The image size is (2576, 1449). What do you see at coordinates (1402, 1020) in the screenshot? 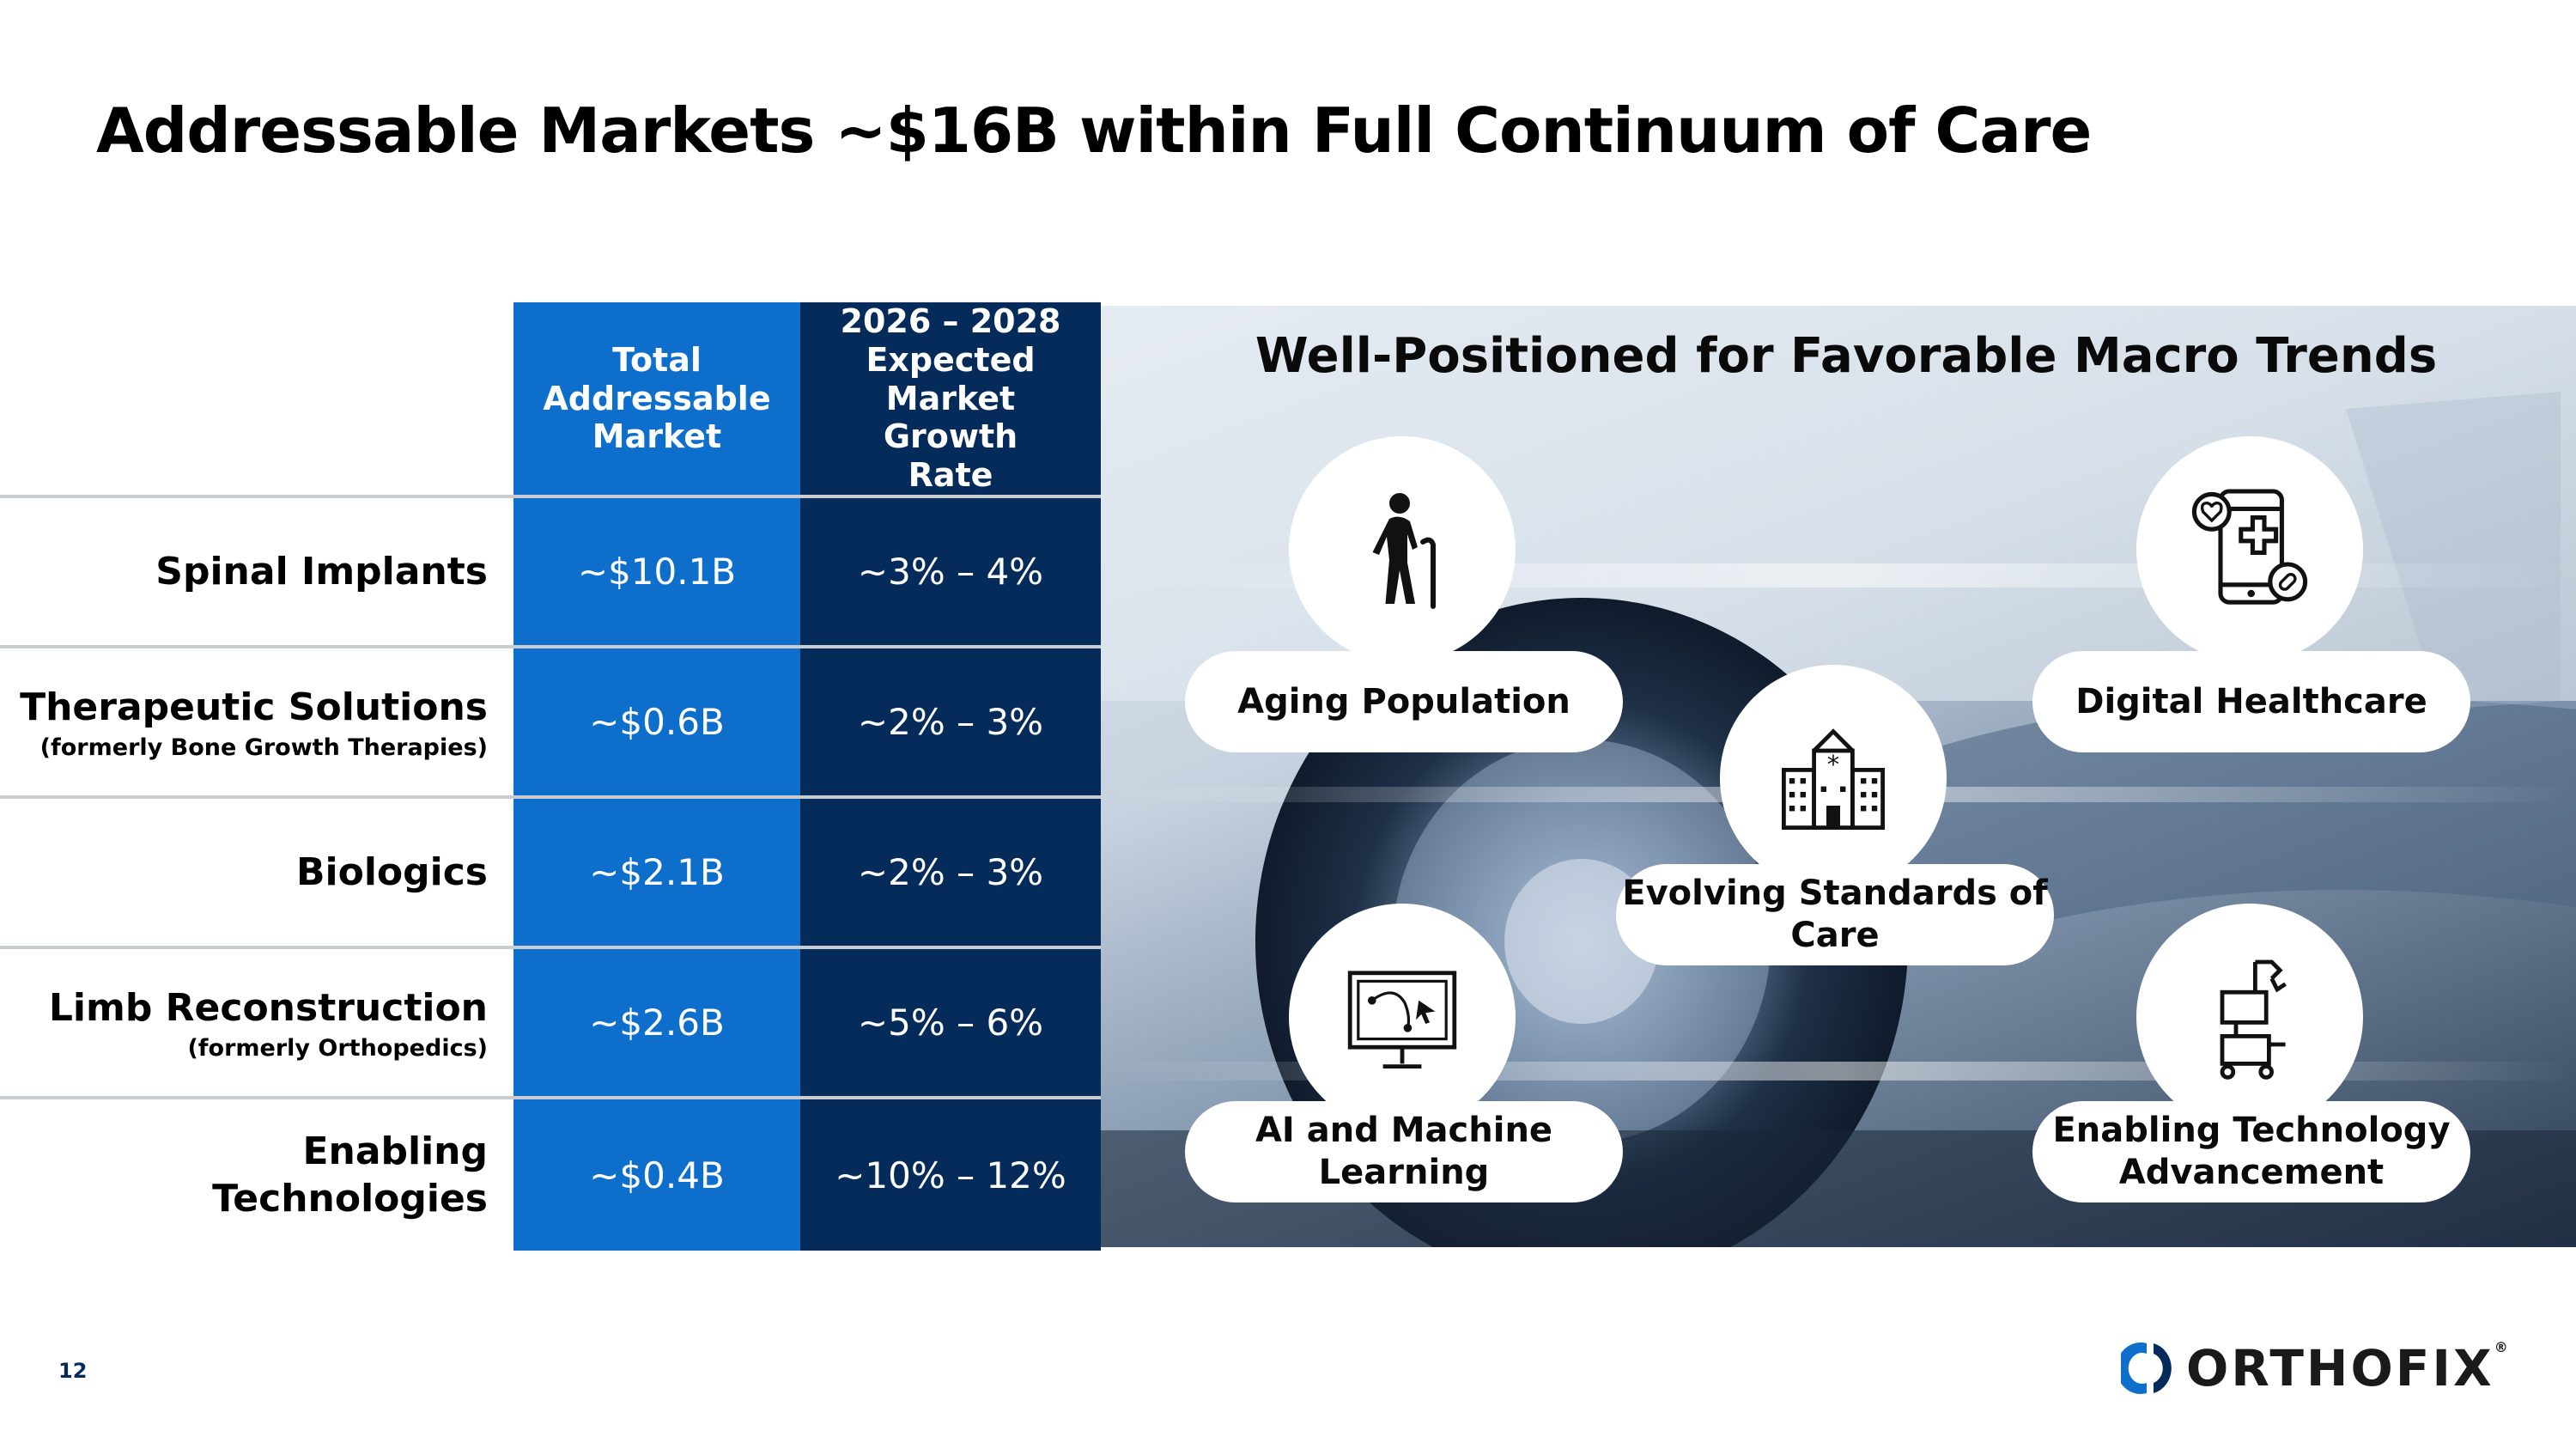
I see `monitor-ai-cursor-icon` at bounding box center [1402, 1020].